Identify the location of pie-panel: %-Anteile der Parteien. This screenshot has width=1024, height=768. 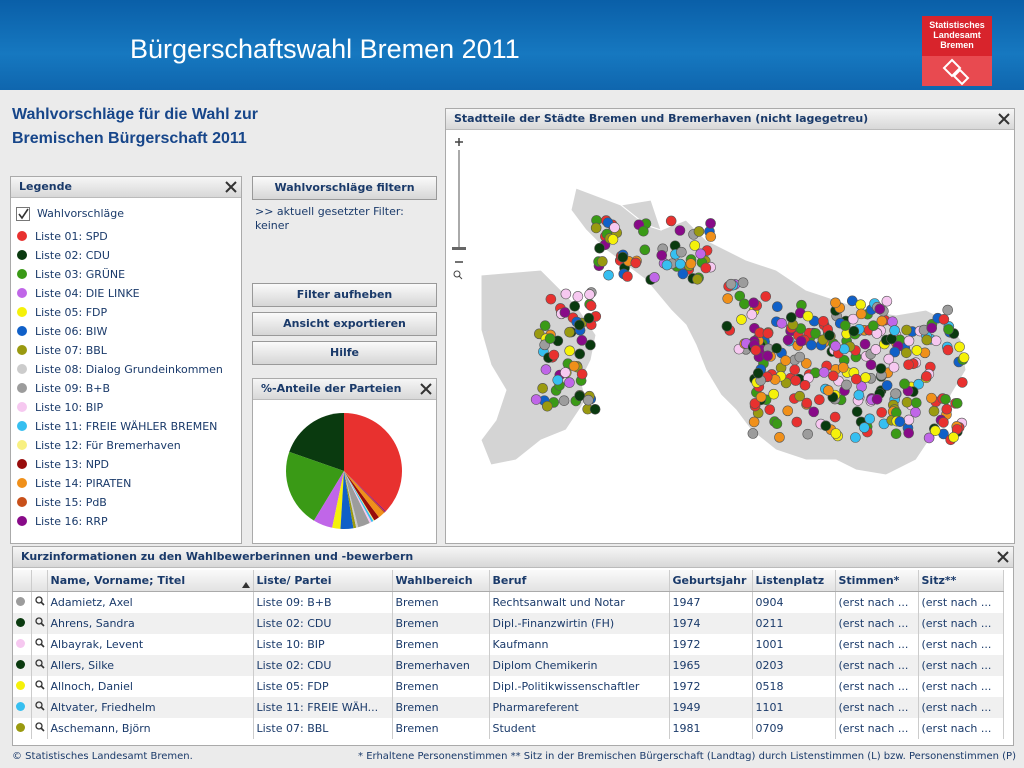
(344, 461).